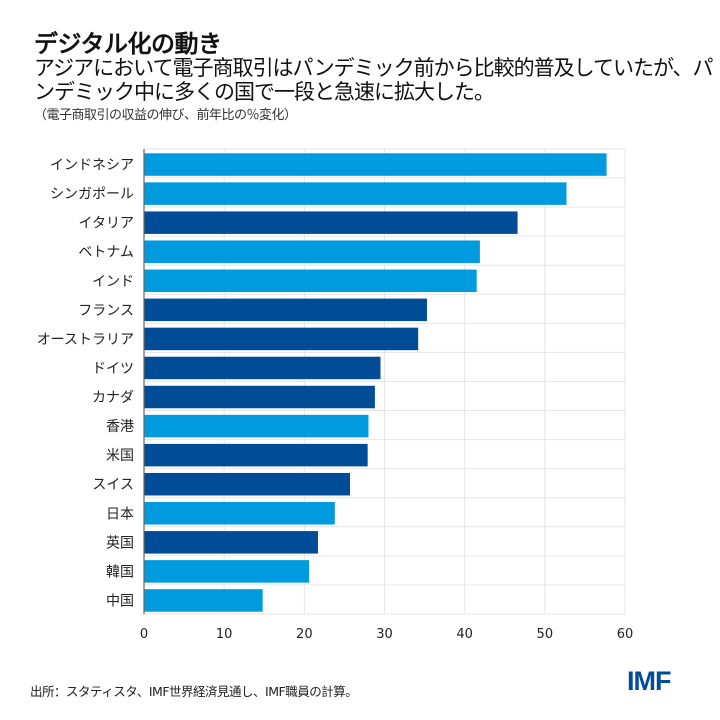  I want to click on x-tick-label: 60, so click(625, 634).